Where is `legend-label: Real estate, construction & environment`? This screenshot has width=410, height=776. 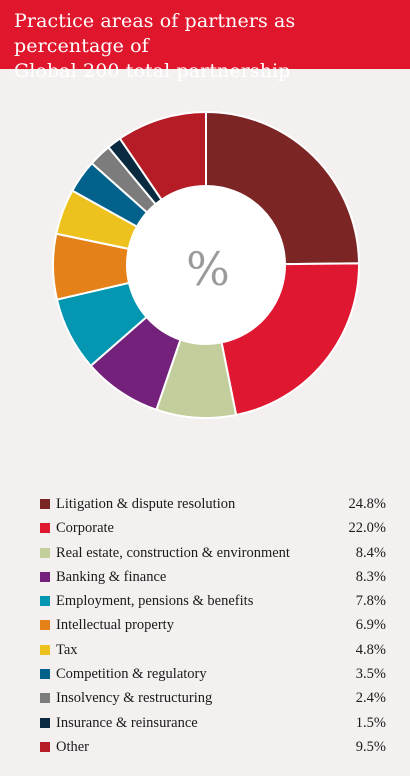
legend-label: Real estate, construction & environment is located at coordinates (173, 552).